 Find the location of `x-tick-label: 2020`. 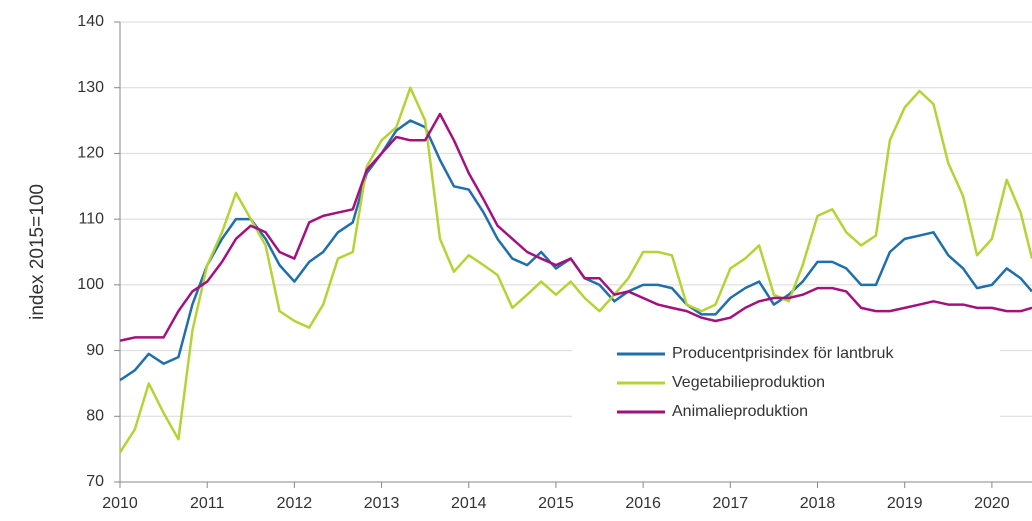

x-tick-label: 2020 is located at coordinates (992, 503).